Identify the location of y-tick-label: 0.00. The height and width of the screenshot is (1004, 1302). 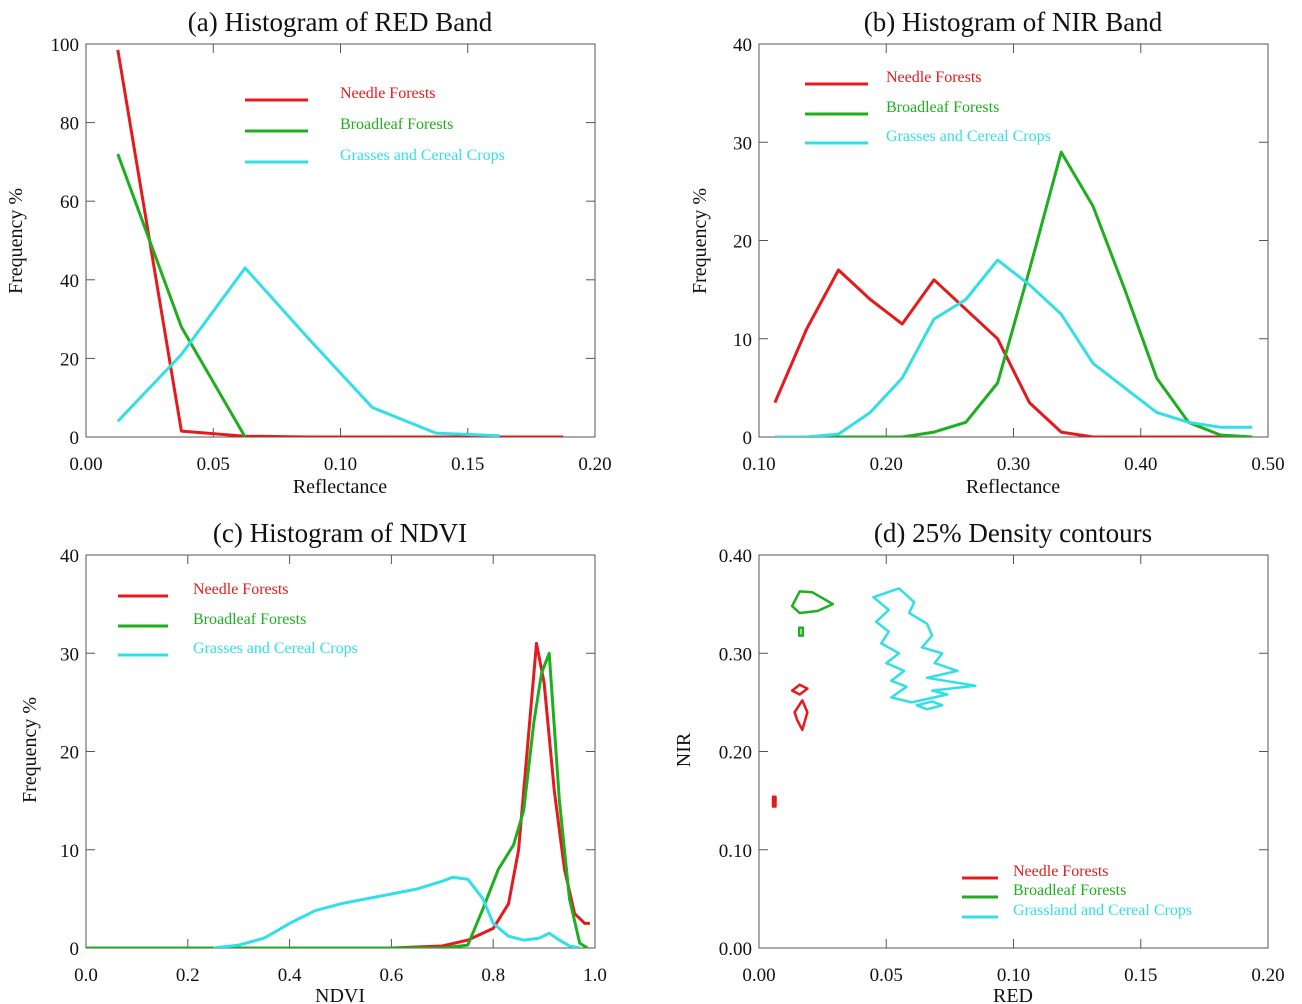
(735, 949).